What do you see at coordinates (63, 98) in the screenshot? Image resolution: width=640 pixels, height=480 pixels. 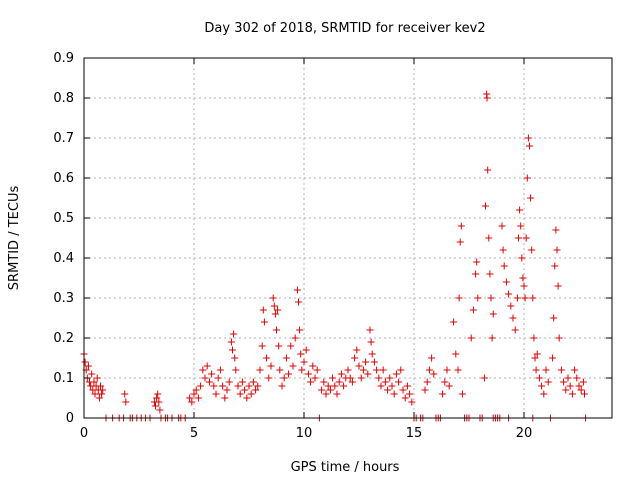 I see `y-tick-label: 0.8` at bounding box center [63, 98].